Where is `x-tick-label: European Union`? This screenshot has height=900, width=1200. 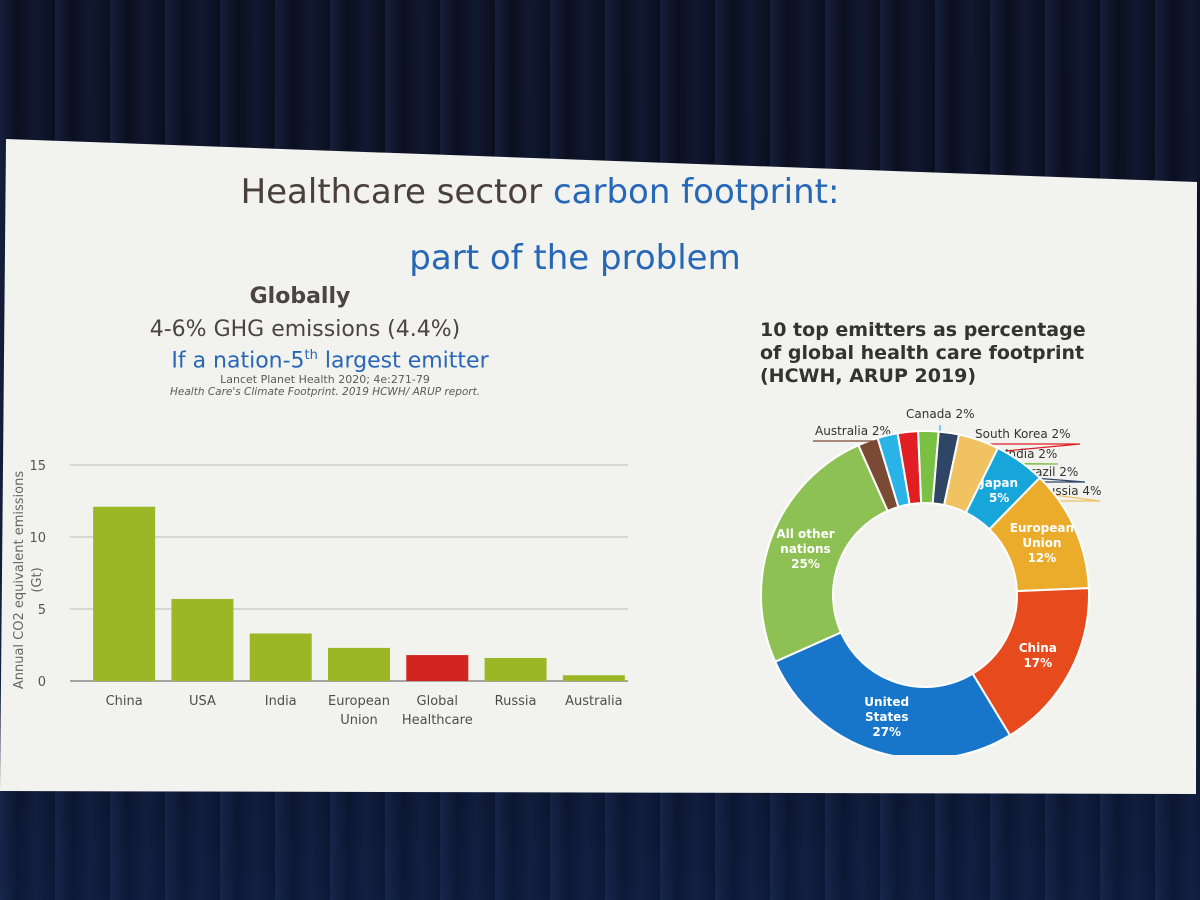 x-tick-label: European Union is located at coordinates (359, 711).